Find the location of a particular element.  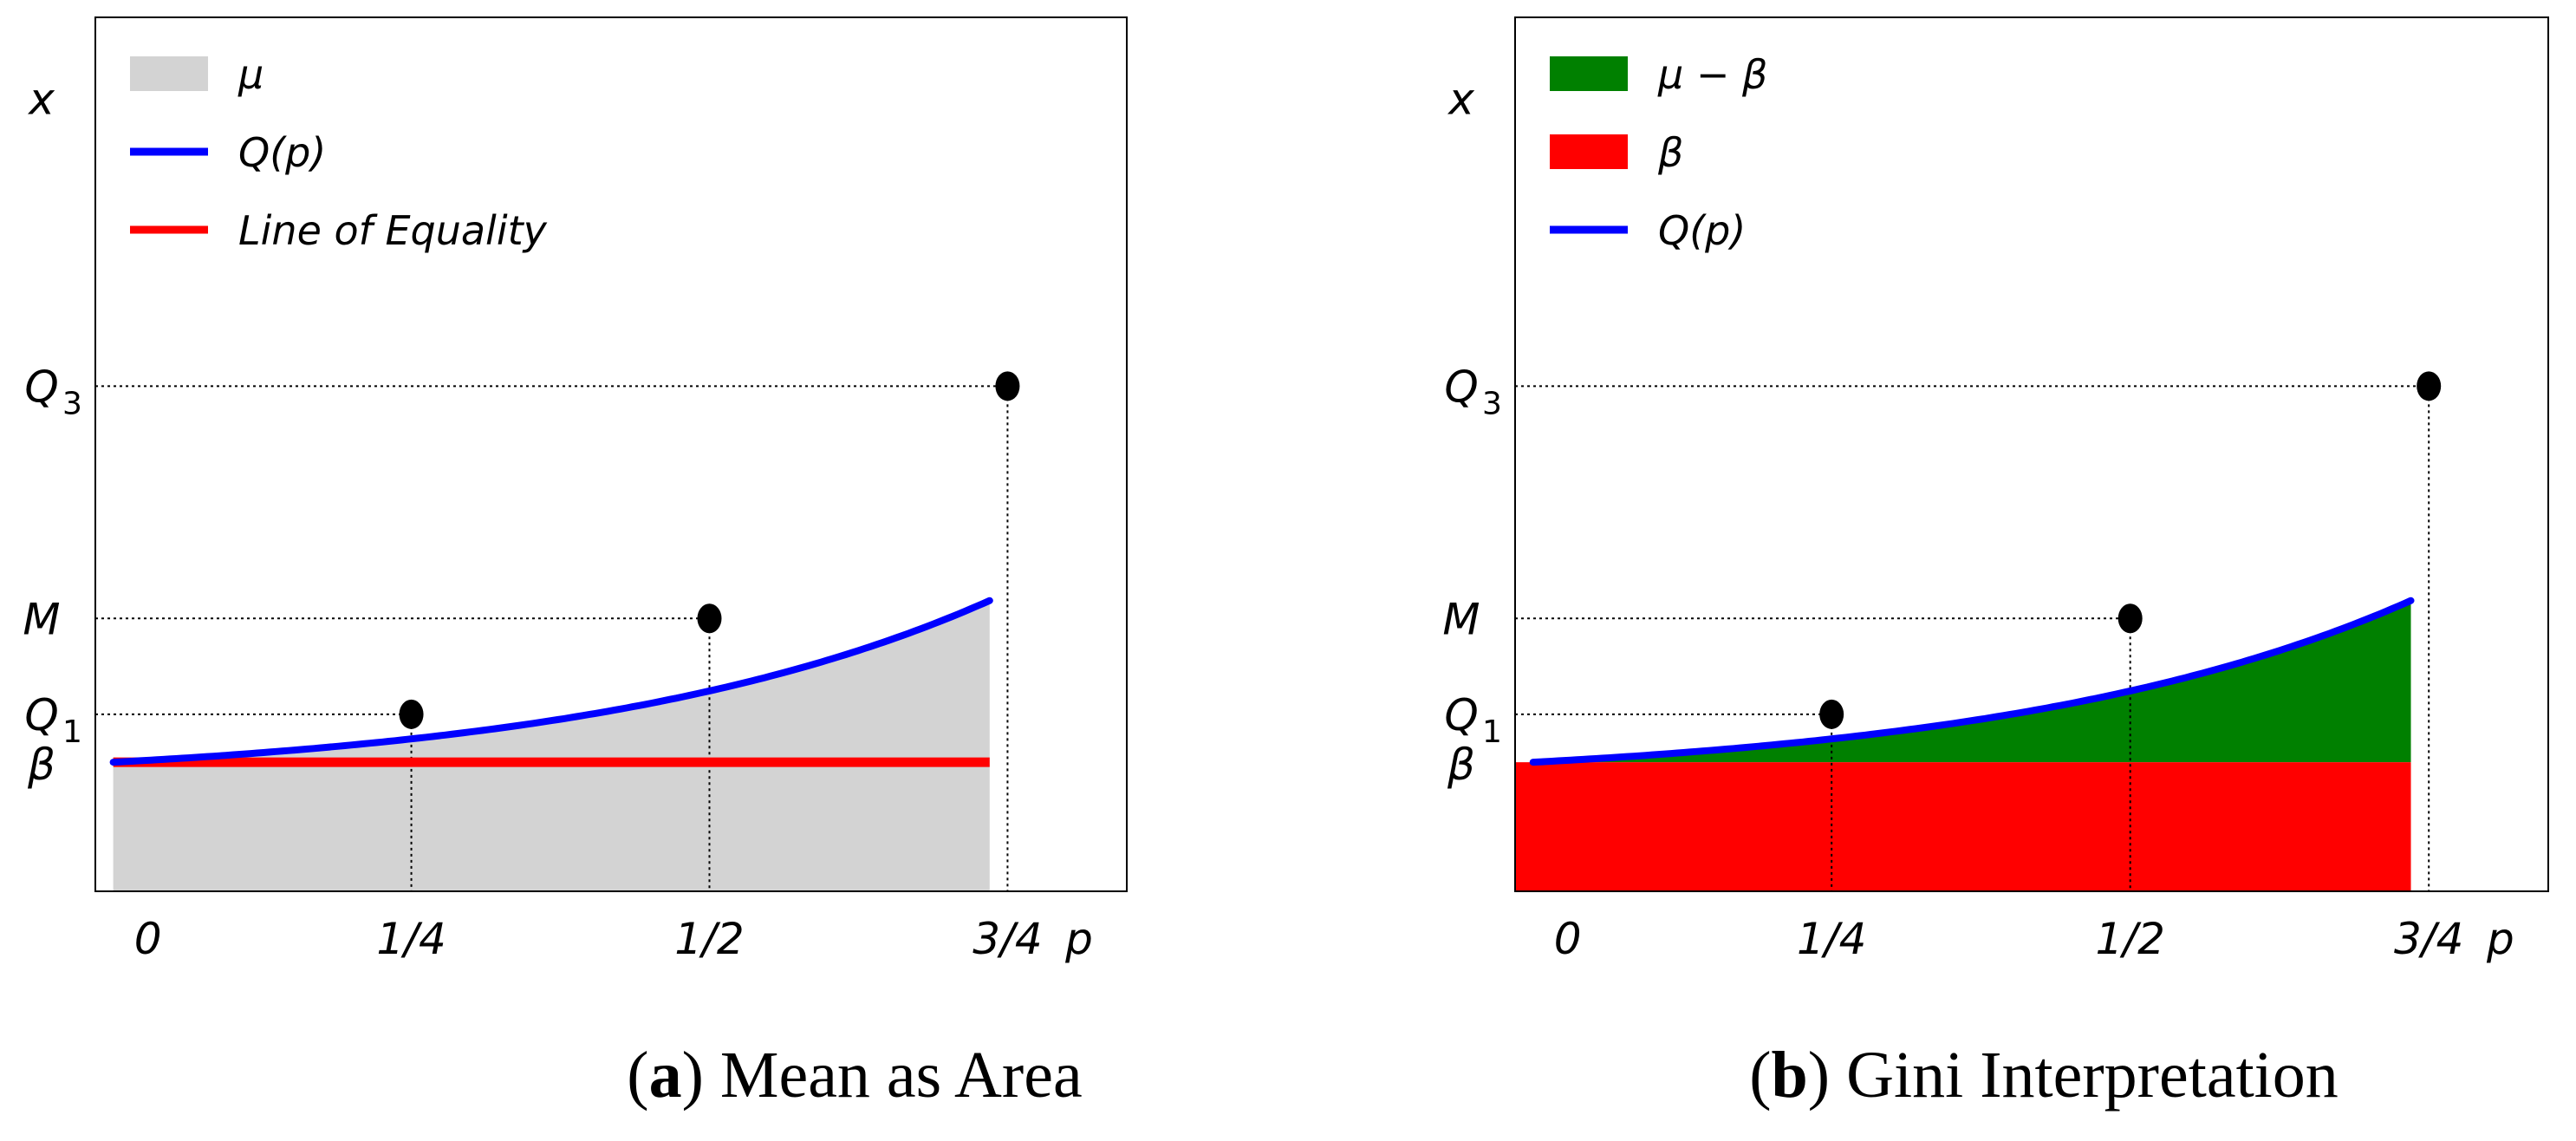

caption-b-close: ) is located at coordinates (1819, 1075).